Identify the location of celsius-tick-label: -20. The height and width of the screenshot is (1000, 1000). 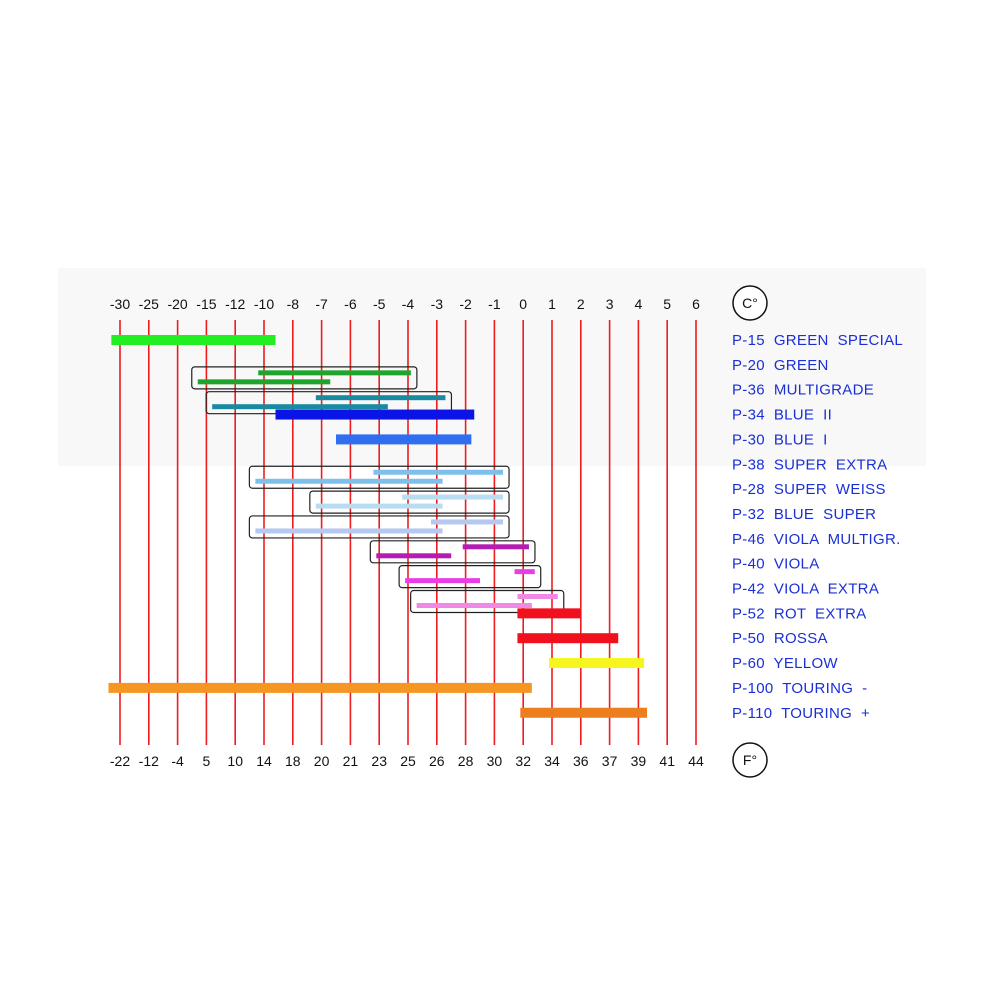
(177, 304).